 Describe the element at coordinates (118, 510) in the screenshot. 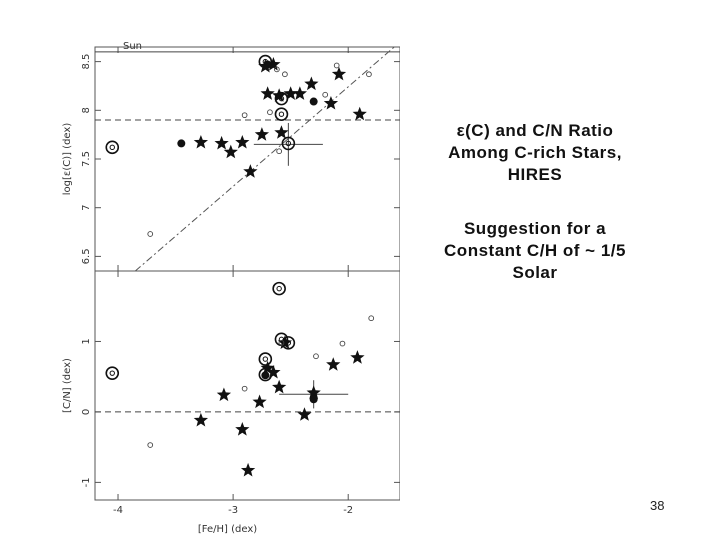

I see `x-tick-label: -4` at that location.